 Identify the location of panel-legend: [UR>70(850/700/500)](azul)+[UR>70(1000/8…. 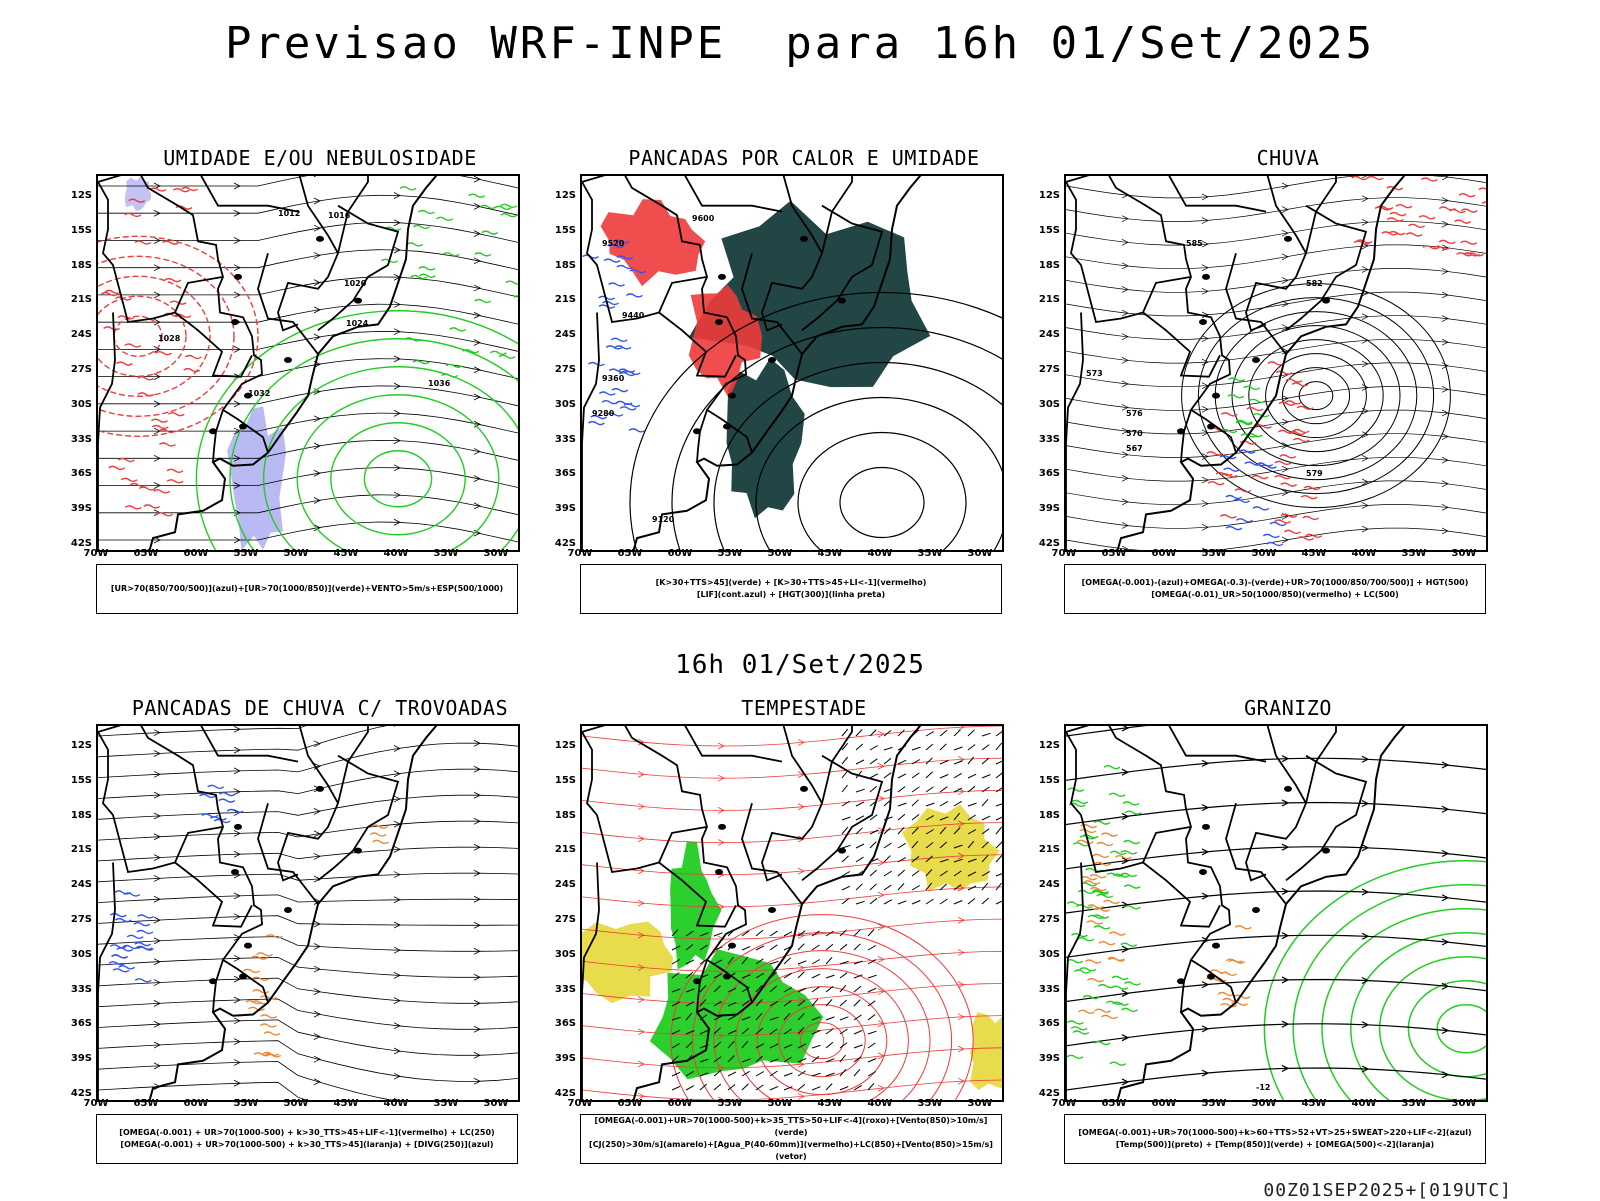
(307, 589).